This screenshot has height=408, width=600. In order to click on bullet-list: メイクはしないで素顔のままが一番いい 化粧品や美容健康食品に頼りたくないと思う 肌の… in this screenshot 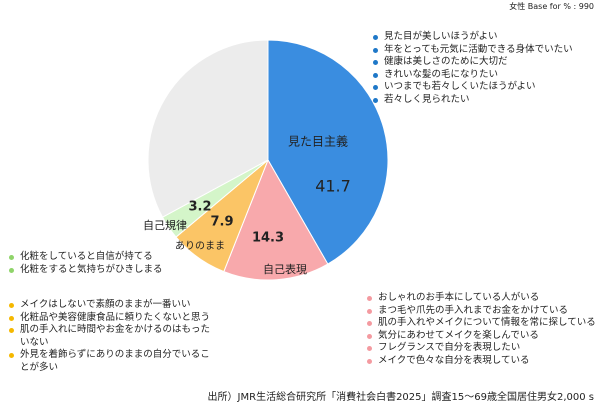, I will do `click(113, 336)`.